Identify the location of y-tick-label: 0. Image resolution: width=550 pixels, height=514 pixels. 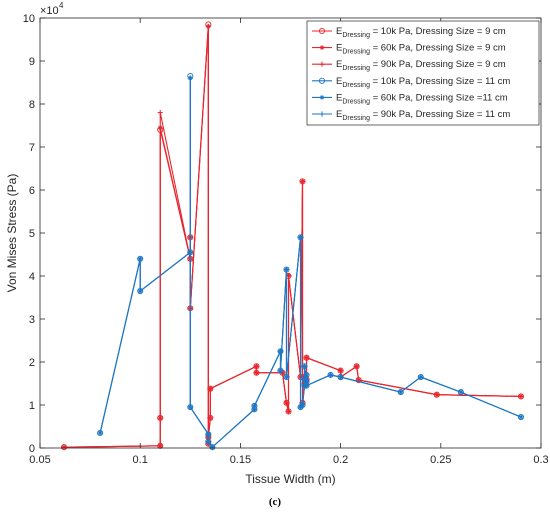
(32, 449).